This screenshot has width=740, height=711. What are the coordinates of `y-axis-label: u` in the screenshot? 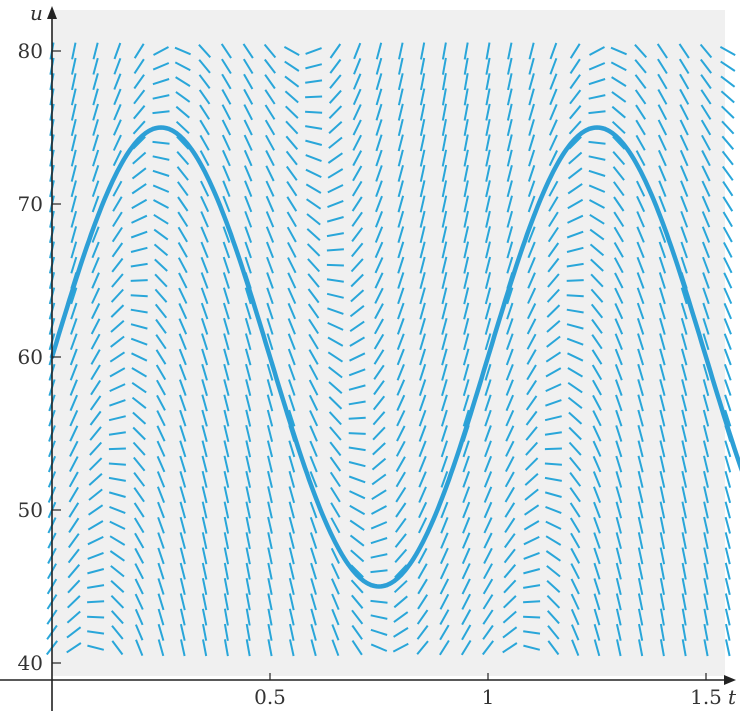 It's located at (36, 13).